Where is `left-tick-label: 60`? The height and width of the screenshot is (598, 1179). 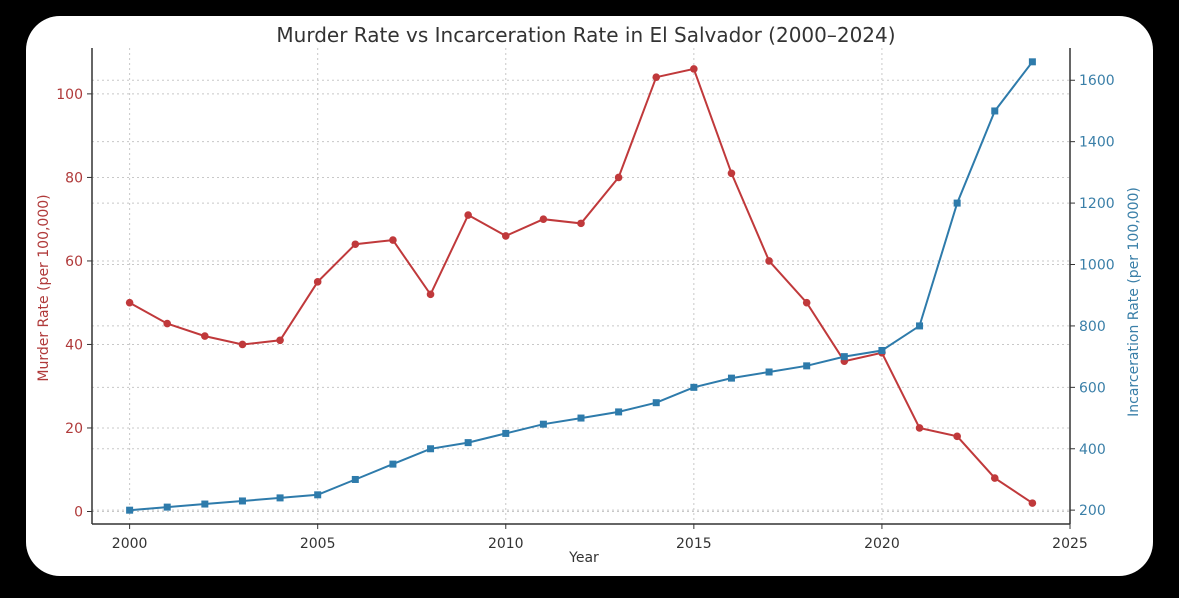
left-tick-label: 60 is located at coordinates (74, 262).